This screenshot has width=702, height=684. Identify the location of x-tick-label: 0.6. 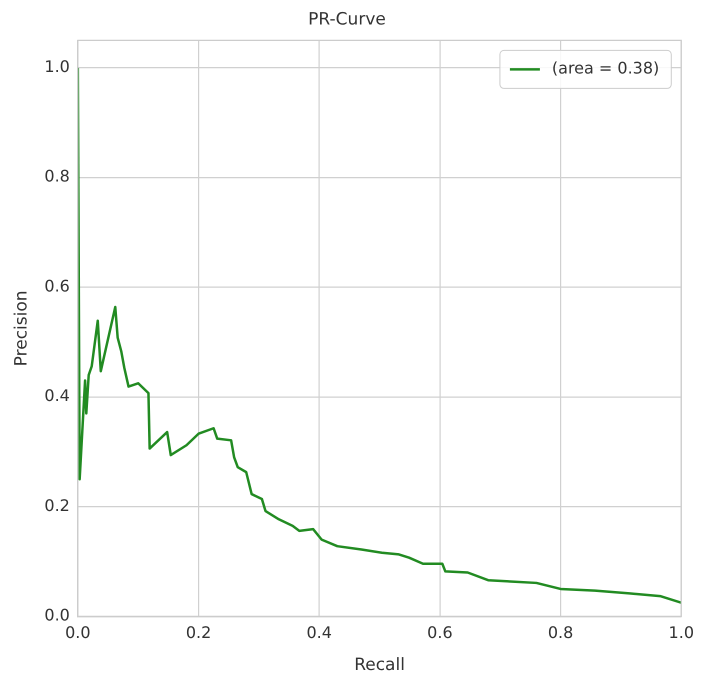
(440, 632).